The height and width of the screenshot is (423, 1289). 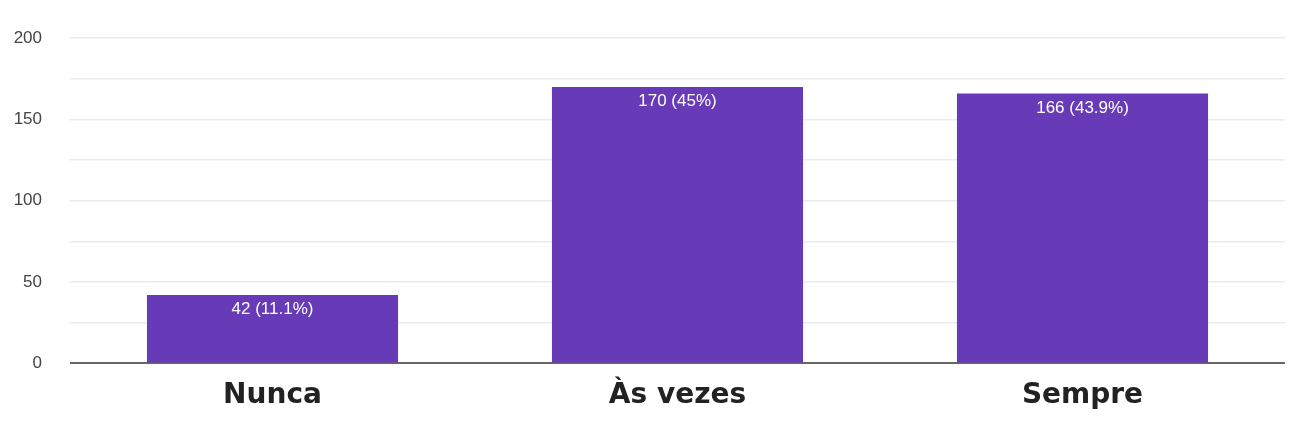 What do you see at coordinates (27, 200) in the screenshot?
I see `y-tick-label: 100` at bounding box center [27, 200].